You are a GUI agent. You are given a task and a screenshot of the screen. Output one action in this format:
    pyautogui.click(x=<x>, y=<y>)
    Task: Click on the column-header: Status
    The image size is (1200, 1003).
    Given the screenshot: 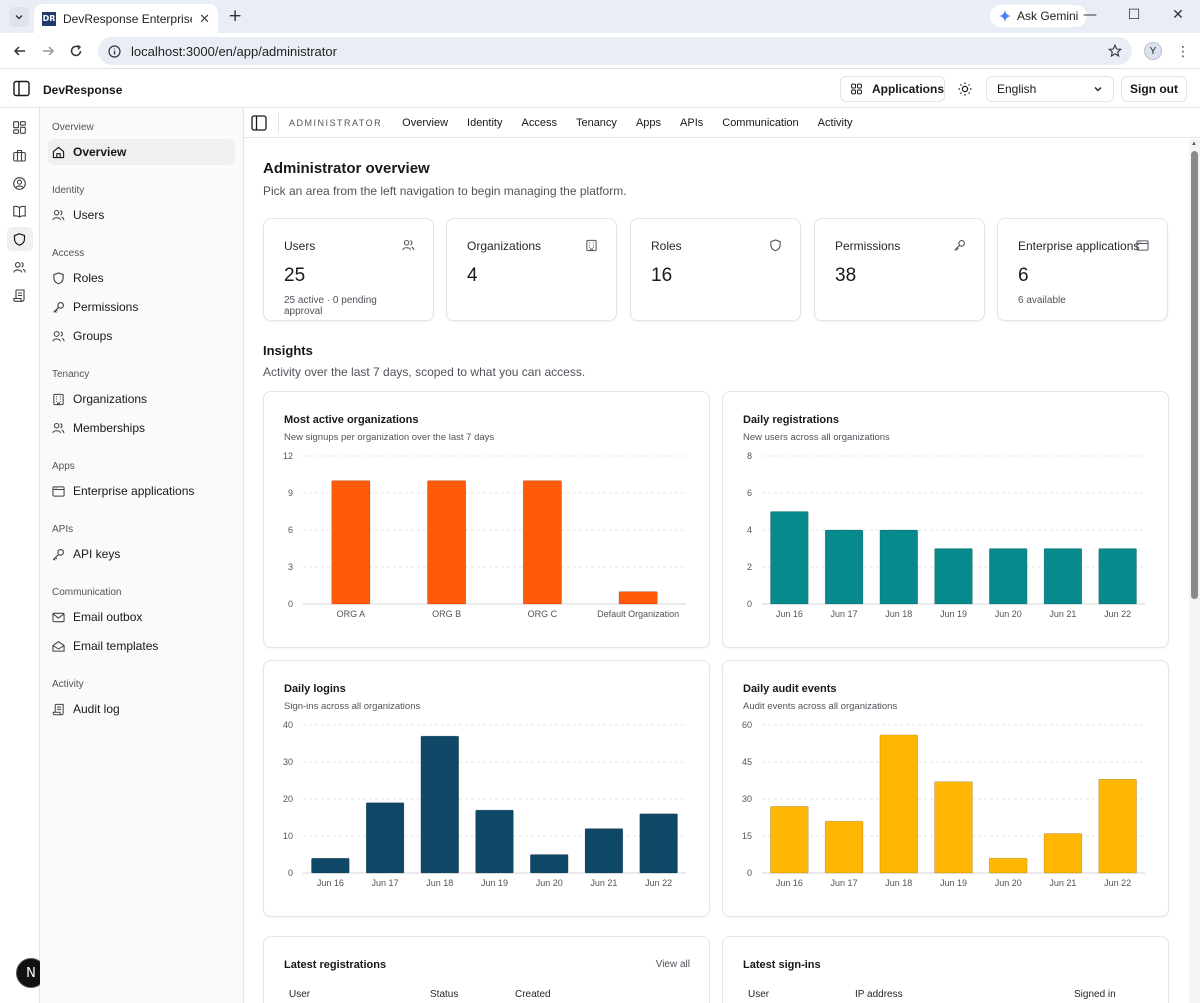 What is the action you would take?
    pyautogui.click(x=444, y=994)
    